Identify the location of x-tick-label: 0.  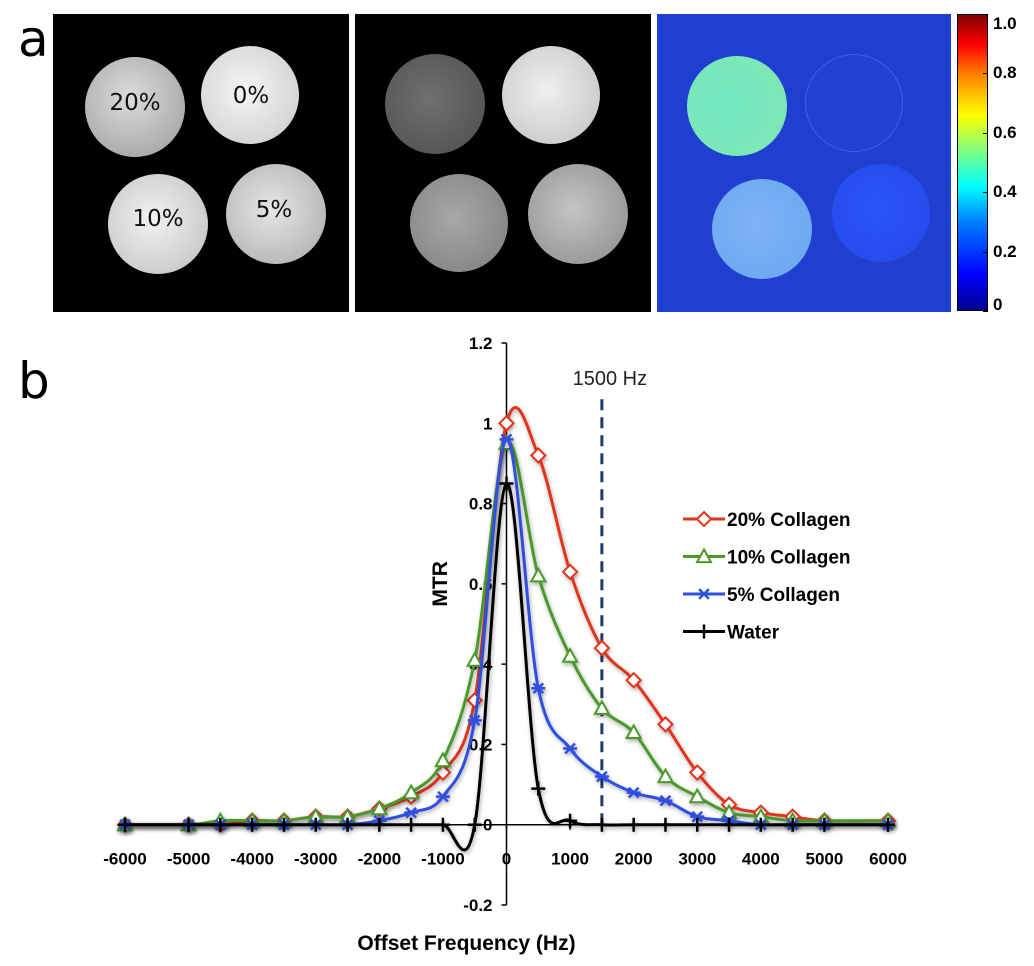
(506, 859).